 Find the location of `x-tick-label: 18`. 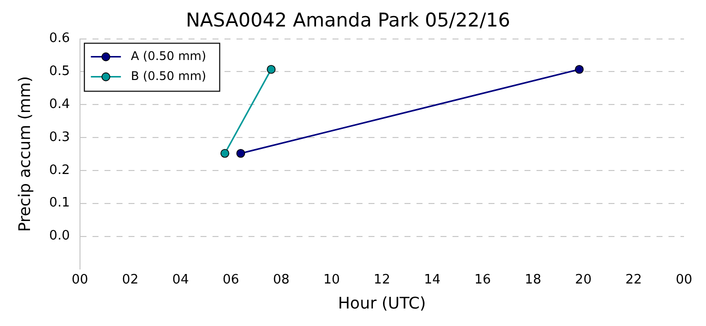

x-tick-label: 18 is located at coordinates (533, 280).